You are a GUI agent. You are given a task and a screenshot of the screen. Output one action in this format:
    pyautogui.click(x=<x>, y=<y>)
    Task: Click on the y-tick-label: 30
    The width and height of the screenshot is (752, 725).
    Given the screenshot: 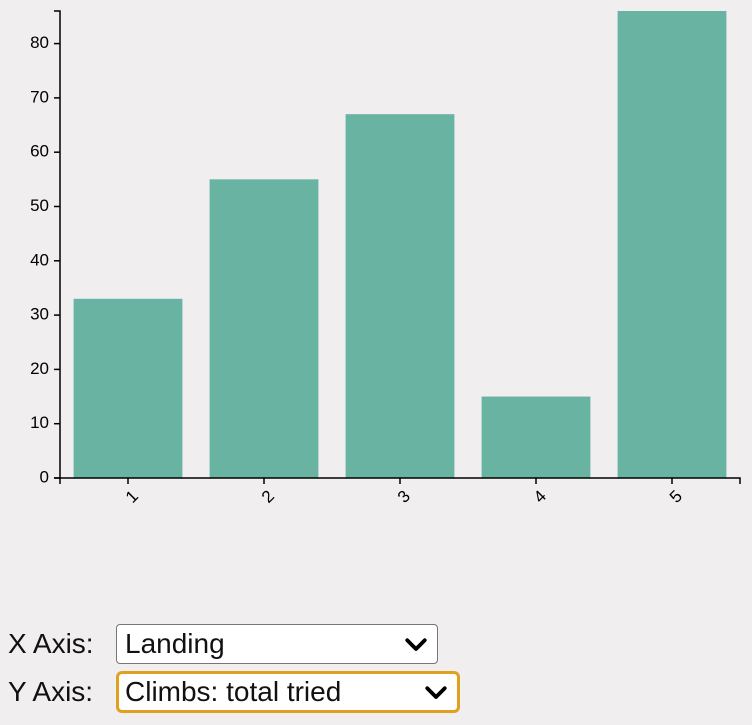 What is the action you would take?
    pyautogui.click(x=39, y=314)
    